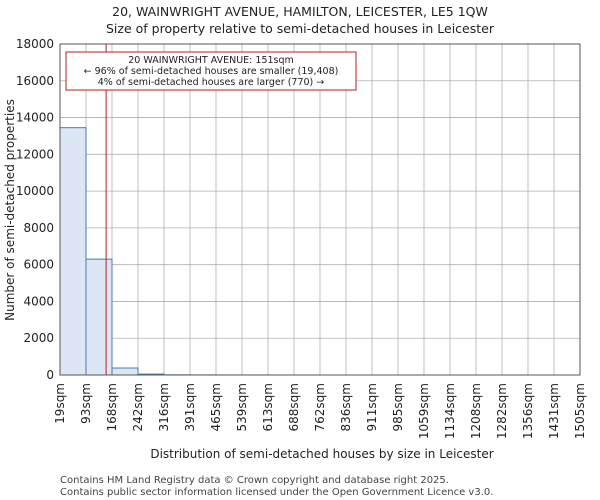 This screenshot has width=600, height=500. Describe the element at coordinates (424, 411) in the screenshot. I see `x-tick-label: 1059sqm` at that location.